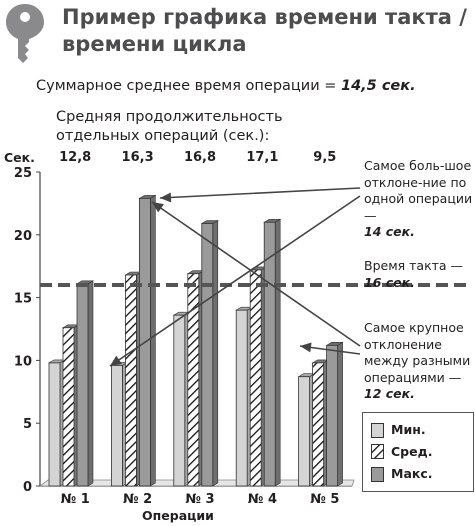 This screenshot has width=475, height=526. I want to click on y-tick-label: 5, so click(27, 424).